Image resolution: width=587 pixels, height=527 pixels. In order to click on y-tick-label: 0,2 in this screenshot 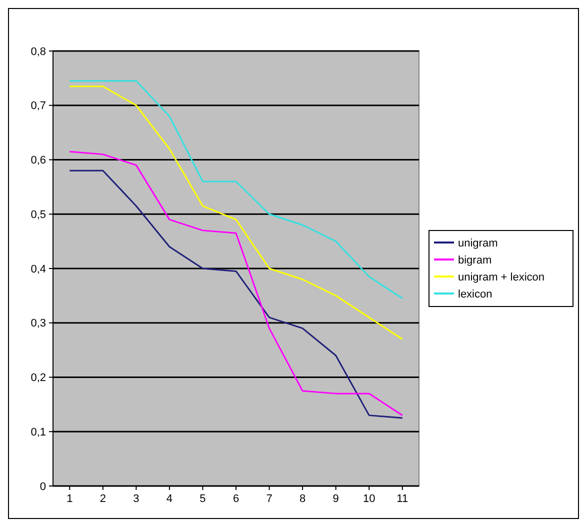, I will do `click(38, 378)`.